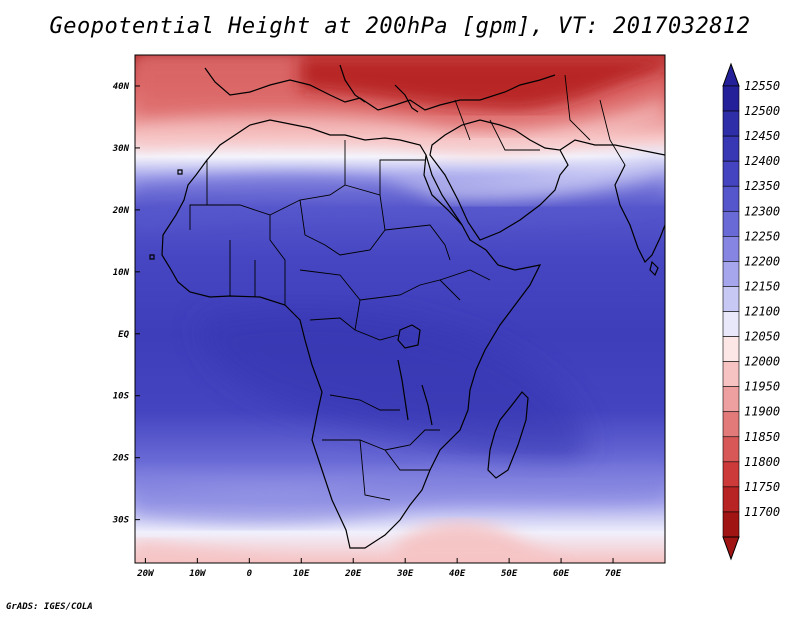 This screenshot has height=618, width=800. What do you see at coordinates (762, 512) in the screenshot?
I see `colorbar-level-label: 11700` at bounding box center [762, 512].